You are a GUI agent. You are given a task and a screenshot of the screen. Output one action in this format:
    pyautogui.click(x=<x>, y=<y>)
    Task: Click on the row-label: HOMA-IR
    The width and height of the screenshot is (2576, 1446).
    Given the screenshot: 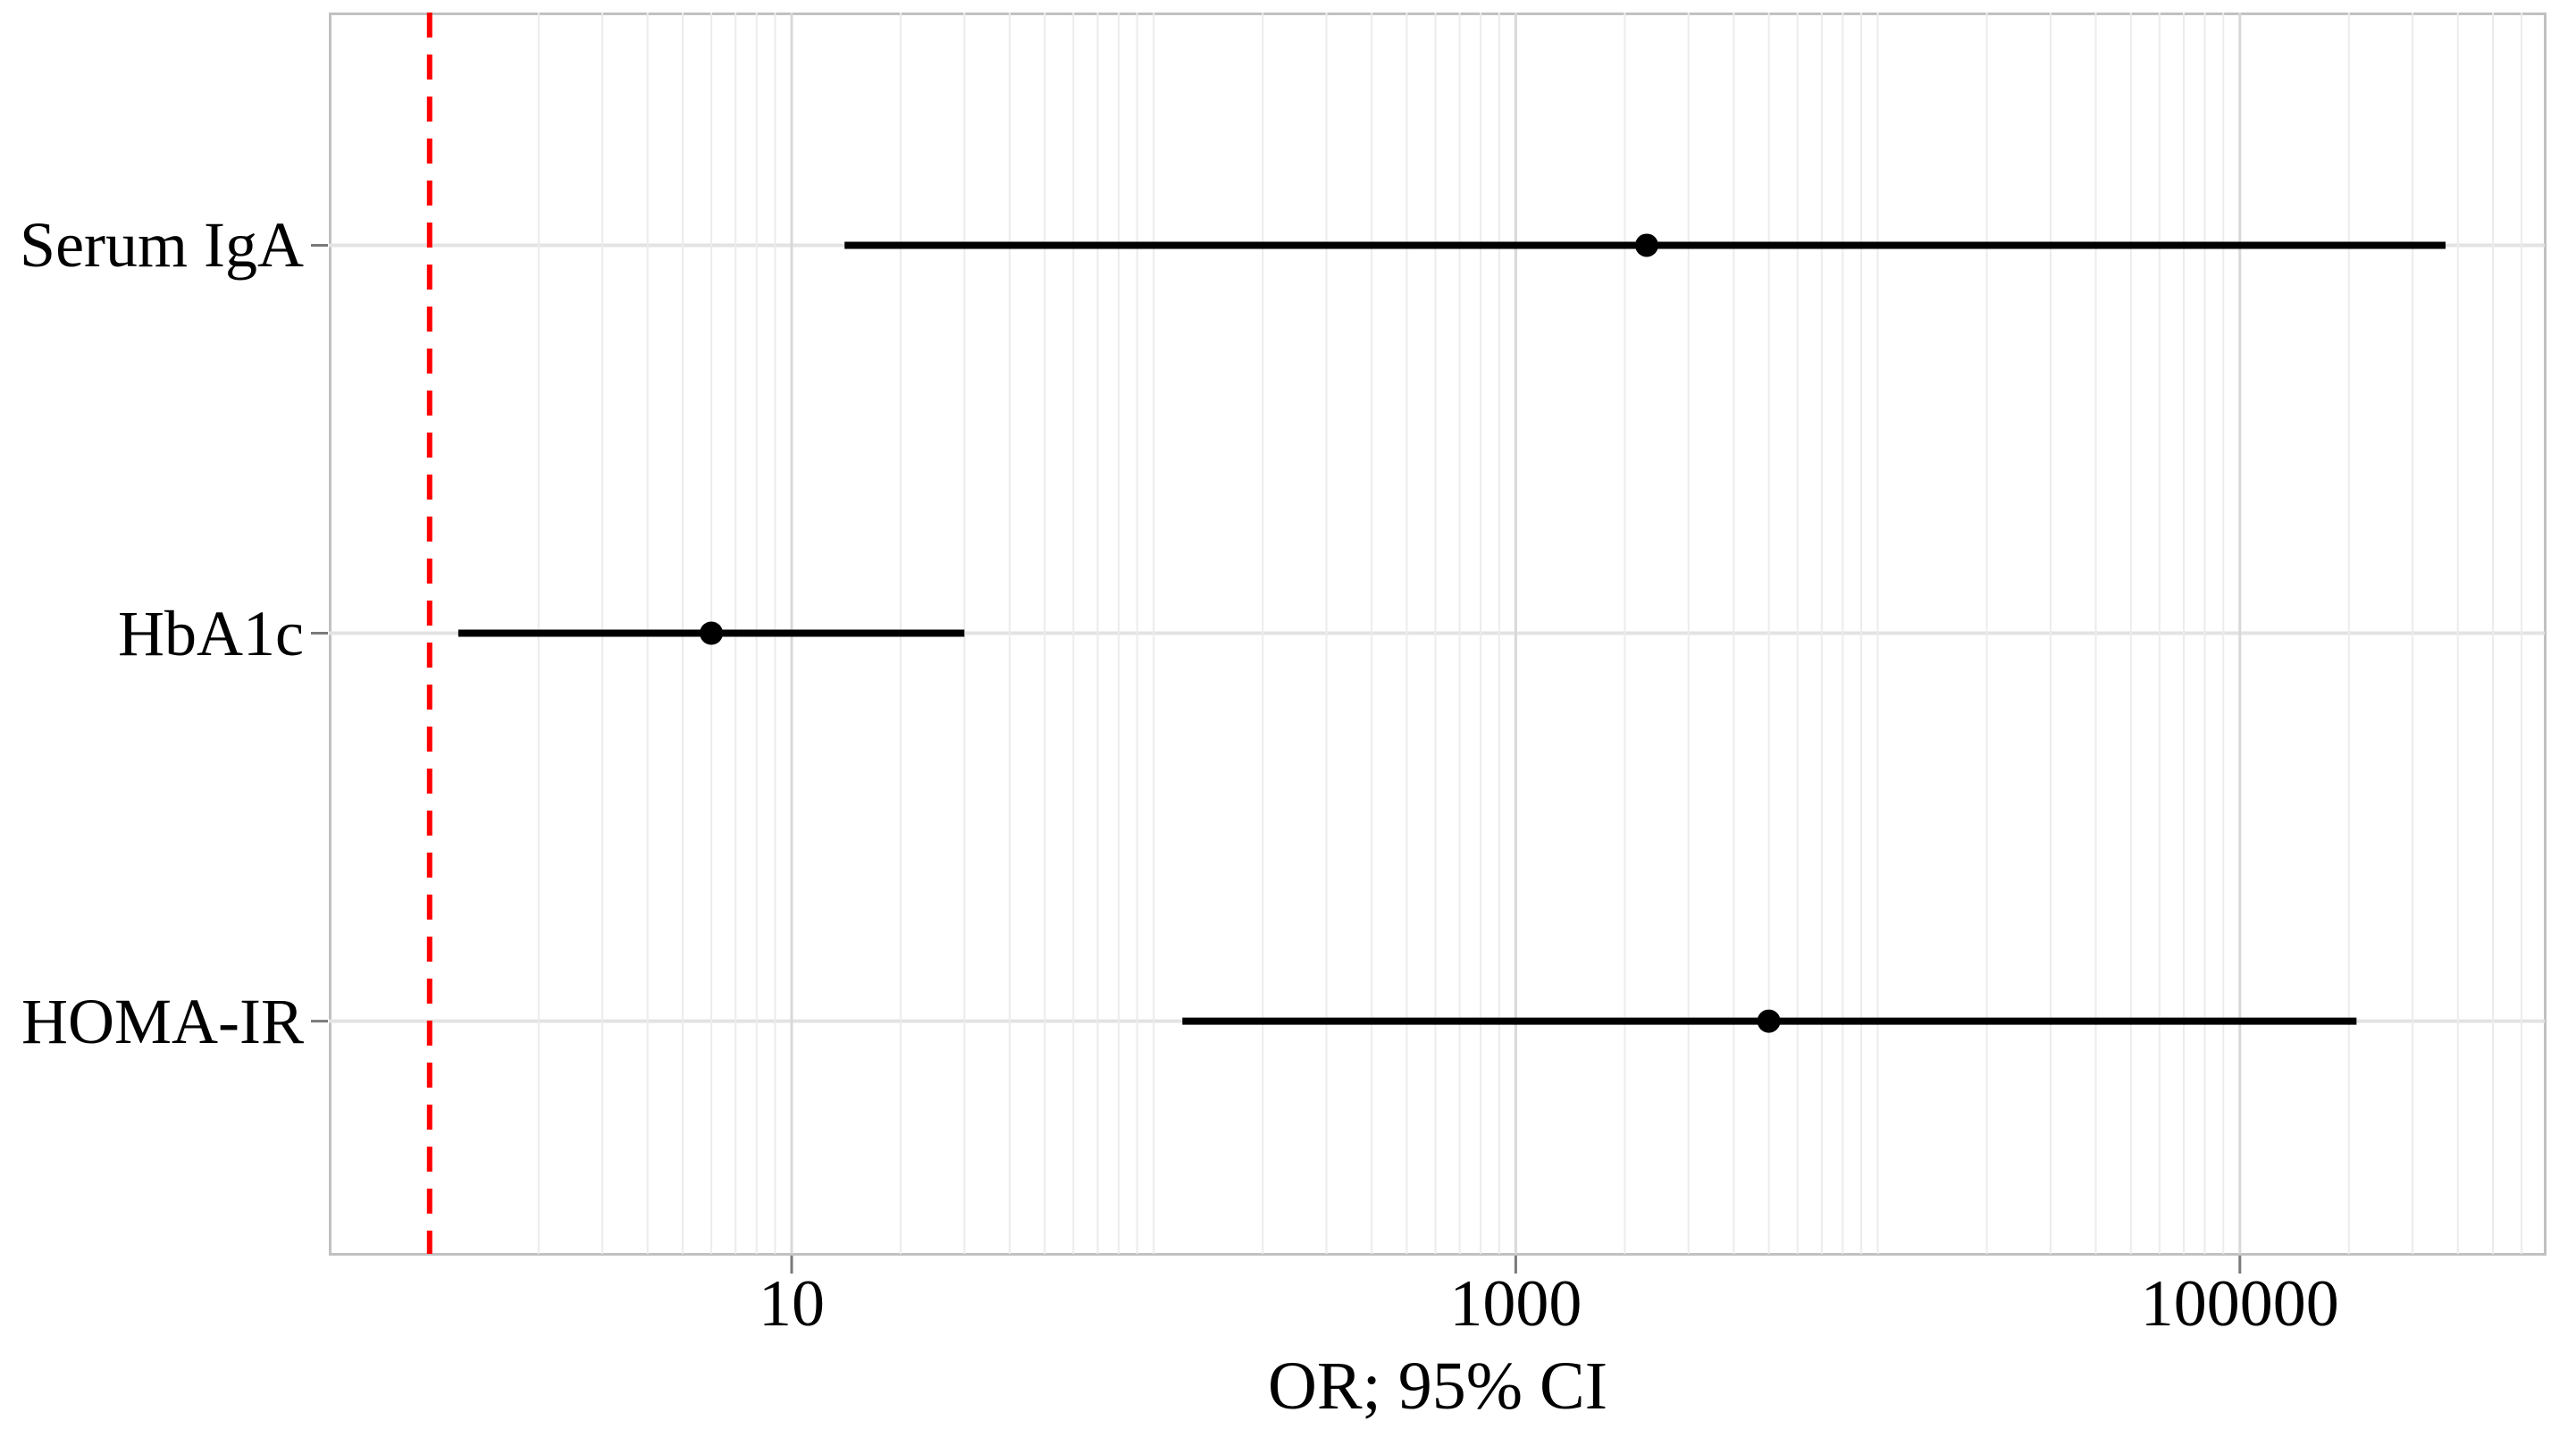 What is the action you would take?
    pyautogui.click(x=162, y=1021)
    